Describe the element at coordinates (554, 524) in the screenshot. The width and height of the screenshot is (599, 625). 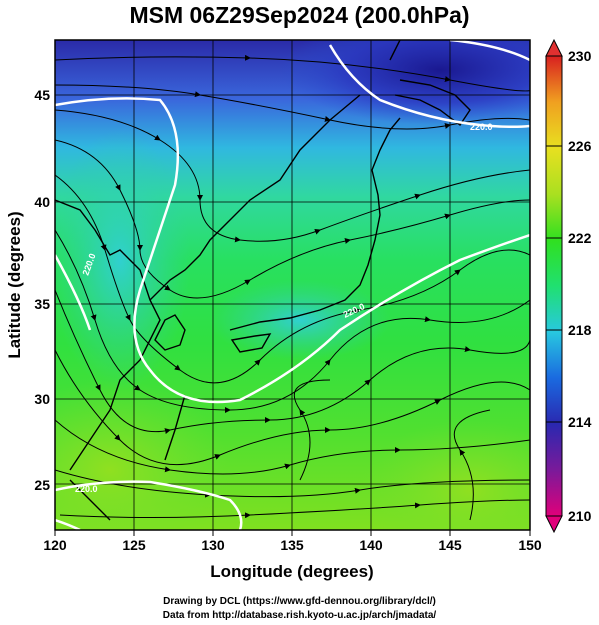
I see `colorbar-min-arrow` at that location.